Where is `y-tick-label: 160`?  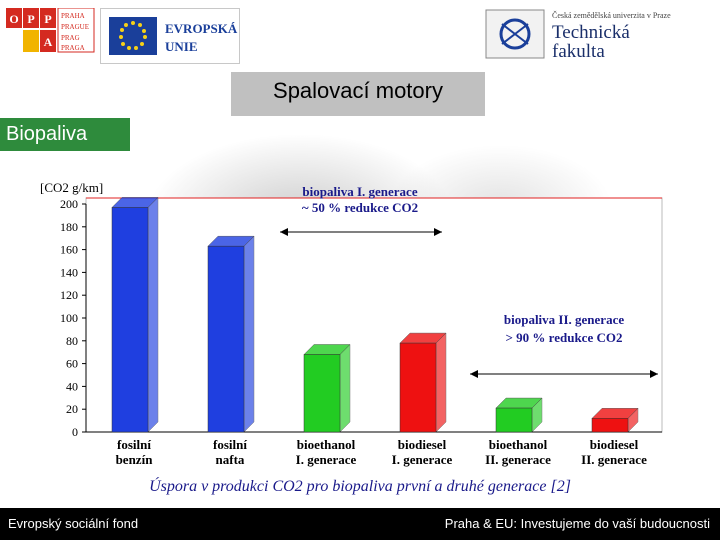
y-tick-label: 160 is located at coordinates (69, 250).